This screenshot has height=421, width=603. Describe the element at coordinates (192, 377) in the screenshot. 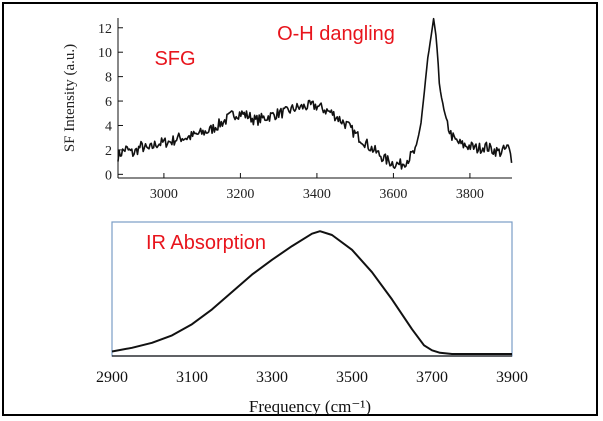

I see `bottom-x-tick-label: 3100` at that location.